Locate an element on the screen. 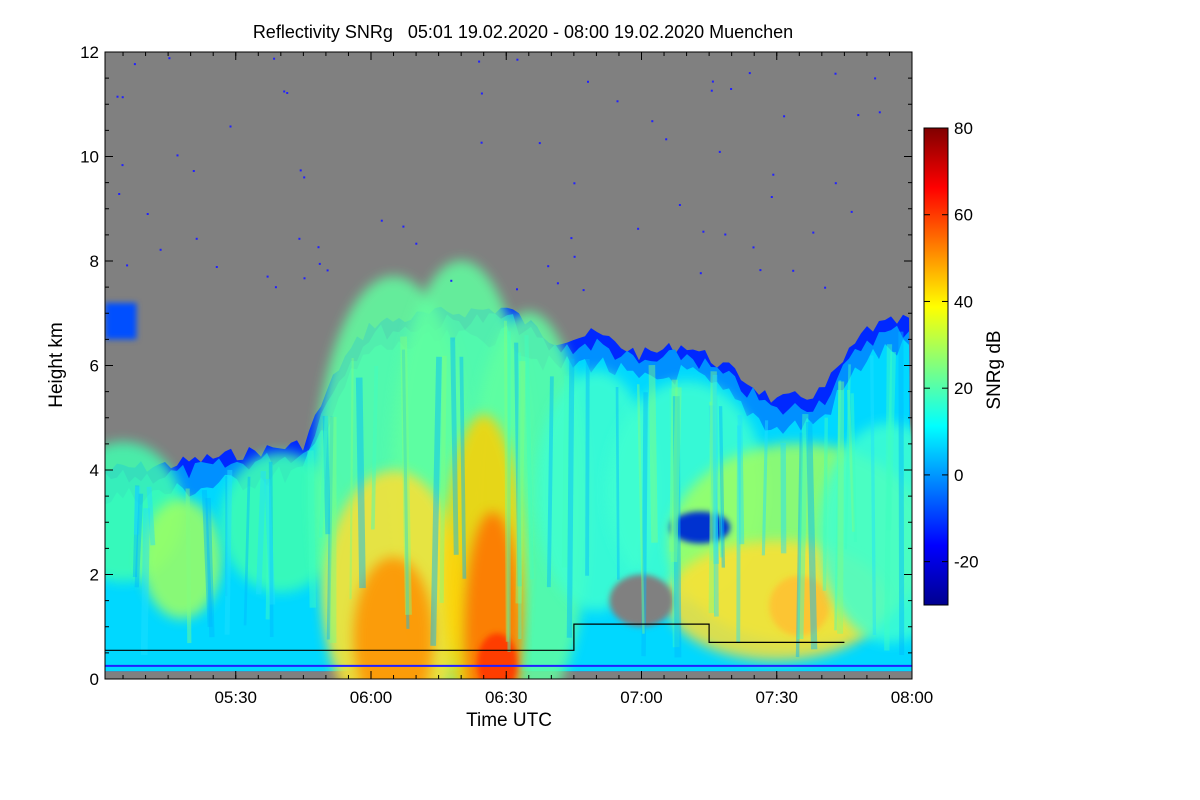 The image size is (1200, 800). colorbar-gradient is located at coordinates (936, 366).